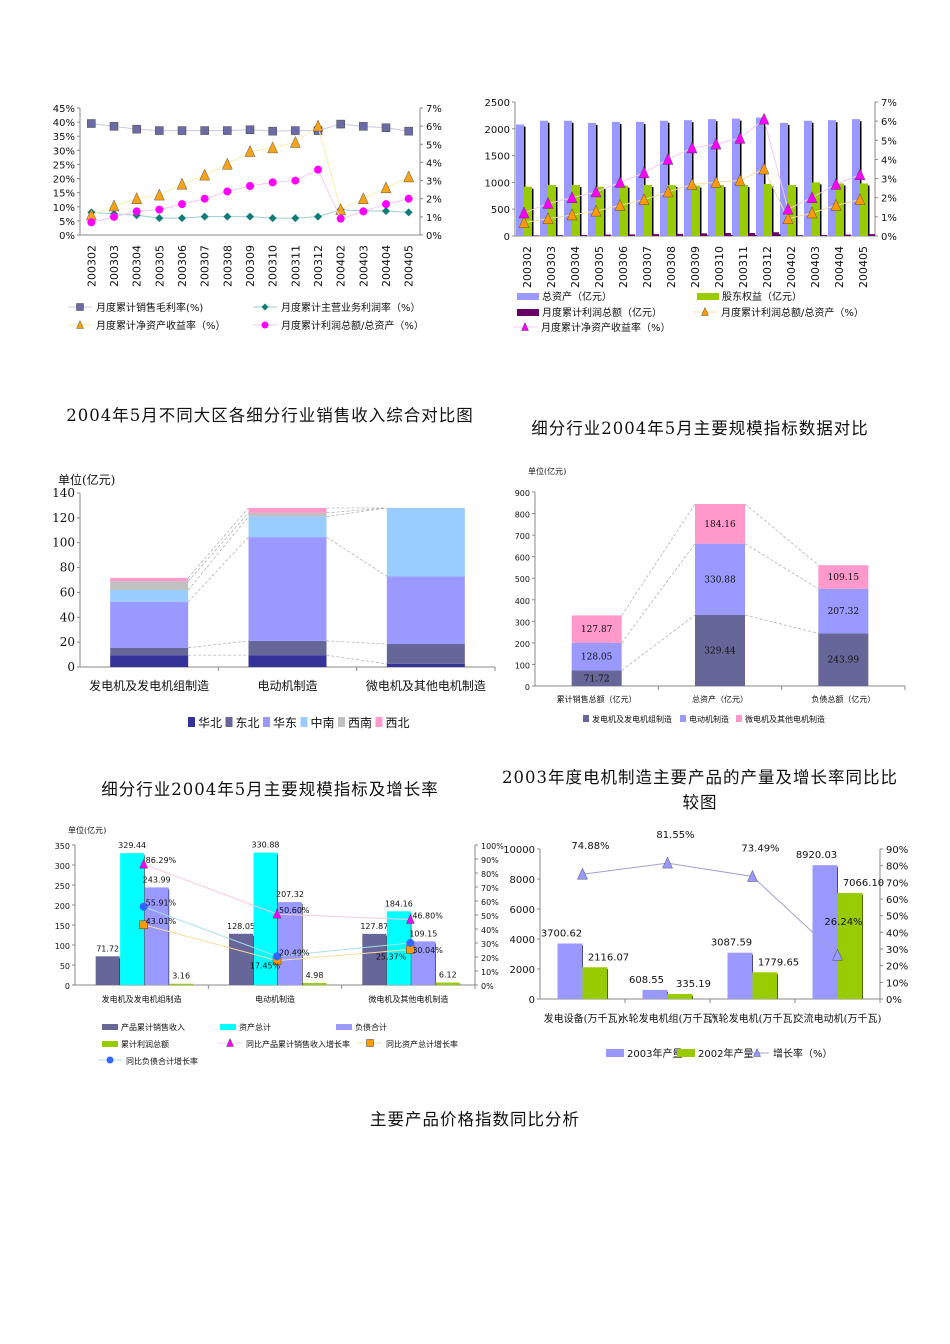 Image resolution: width=950 pixels, height=1344 pixels. I want to click on legend-item: 华东, so click(280, 723).